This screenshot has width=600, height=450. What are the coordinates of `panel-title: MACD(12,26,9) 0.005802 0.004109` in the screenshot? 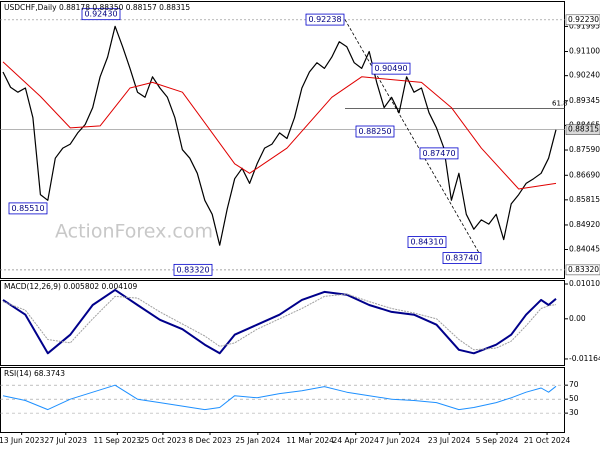 It's located at (71, 286).